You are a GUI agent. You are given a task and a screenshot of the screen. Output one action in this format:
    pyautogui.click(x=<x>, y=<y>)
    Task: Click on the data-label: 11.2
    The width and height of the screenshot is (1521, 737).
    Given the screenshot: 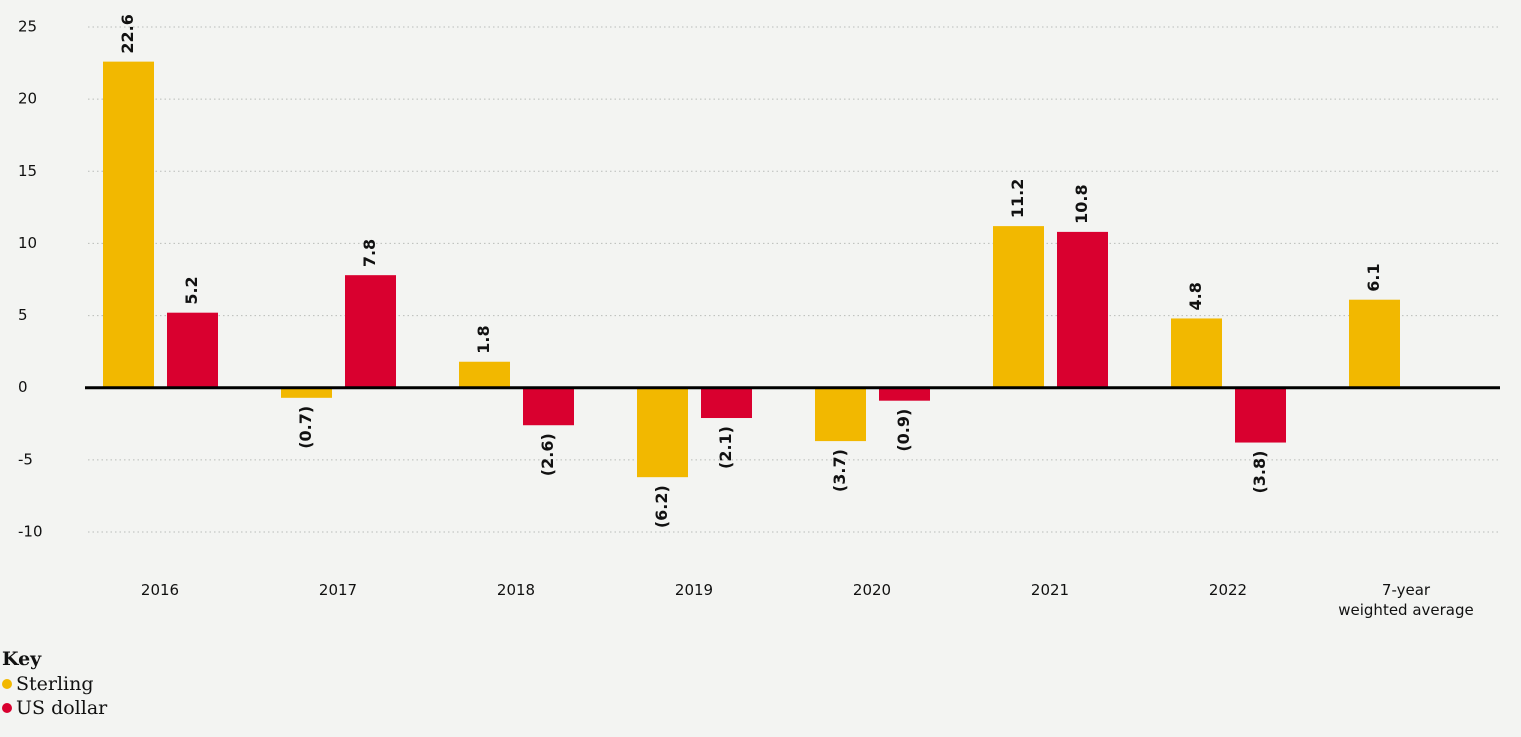 What is the action you would take?
    pyautogui.click(x=1017, y=198)
    